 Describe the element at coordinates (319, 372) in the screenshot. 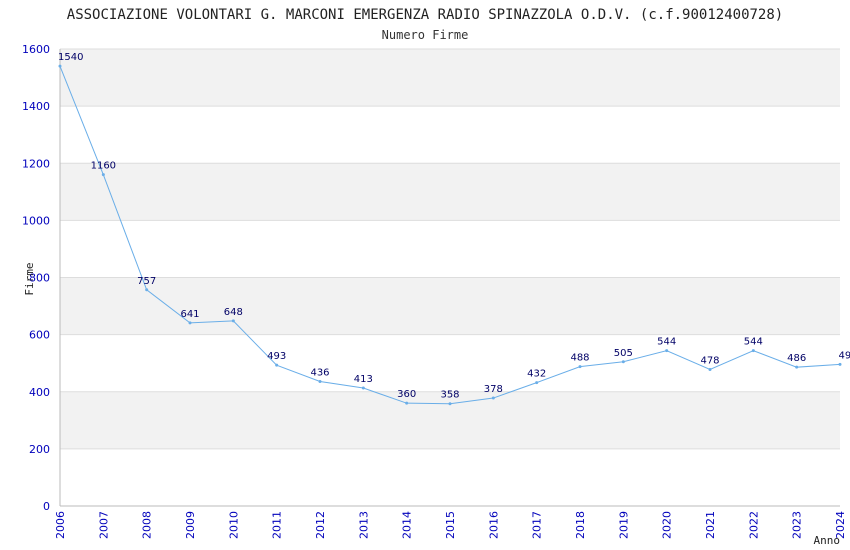

I see `data-label: 436` at that location.